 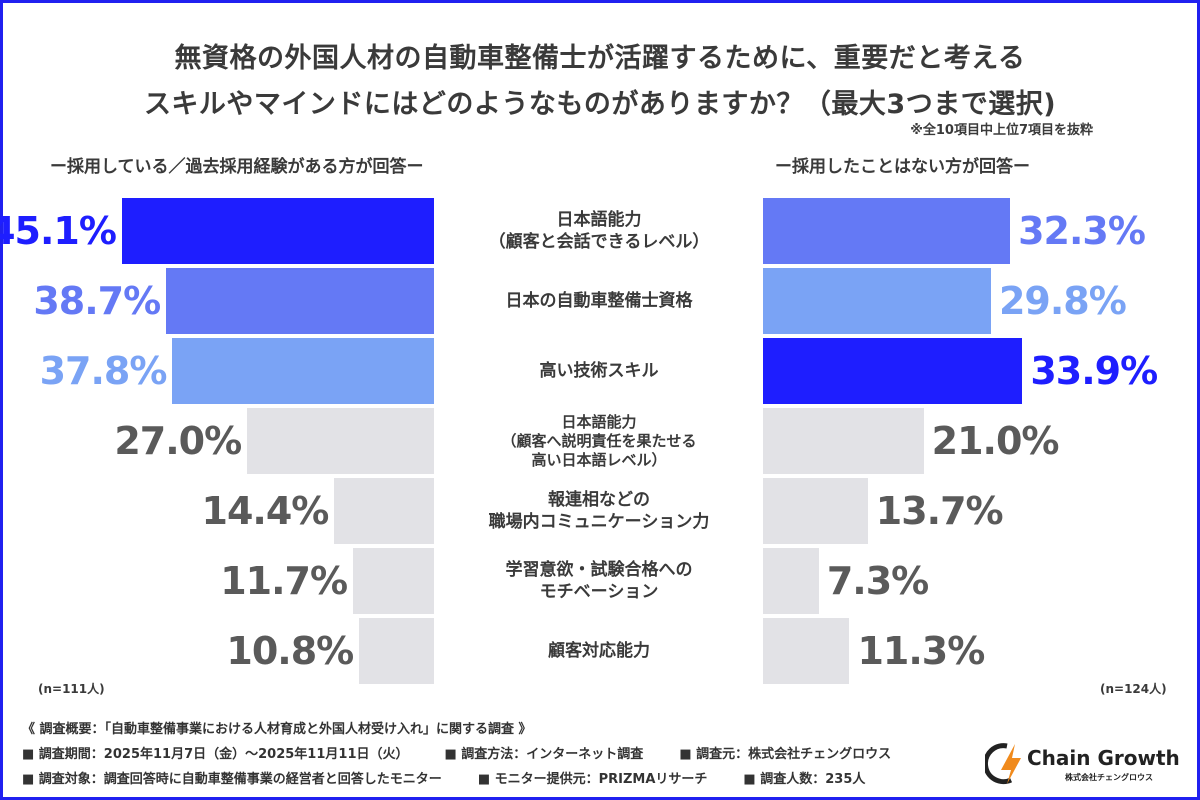 What do you see at coordinates (544, 754) in the screenshot?
I see `survey-method: ■ 調査方法：インターネット調査` at bounding box center [544, 754].